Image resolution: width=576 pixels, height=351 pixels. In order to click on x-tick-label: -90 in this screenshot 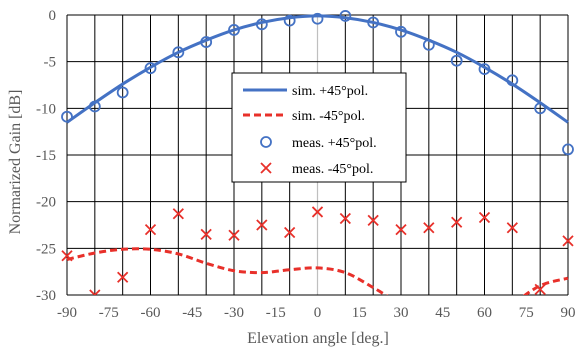, I will do `click(67, 313)`.